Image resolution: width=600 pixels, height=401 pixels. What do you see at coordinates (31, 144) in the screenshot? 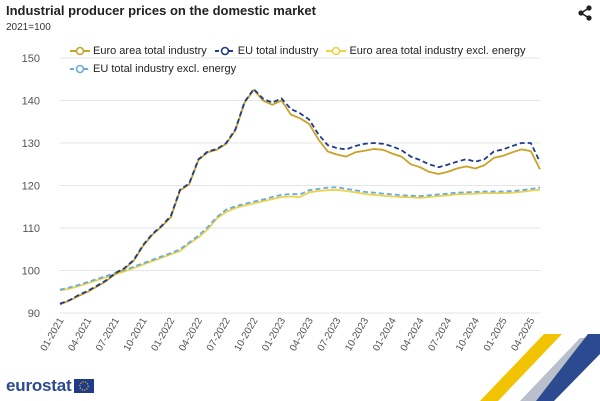
I see `y-tick-label: 130` at bounding box center [31, 144].